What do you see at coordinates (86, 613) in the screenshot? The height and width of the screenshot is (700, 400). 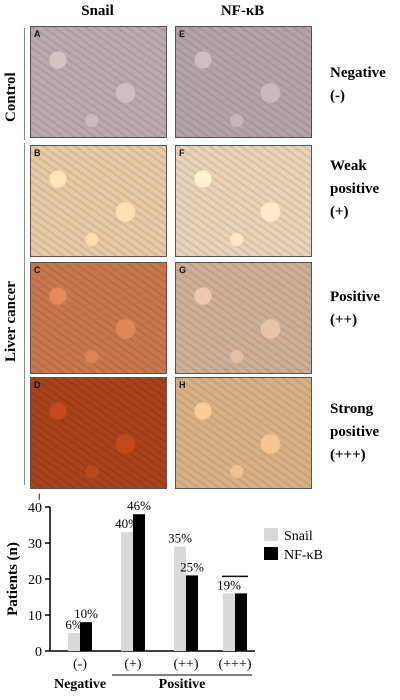 I see `data-label: 10%` at bounding box center [86, 613].